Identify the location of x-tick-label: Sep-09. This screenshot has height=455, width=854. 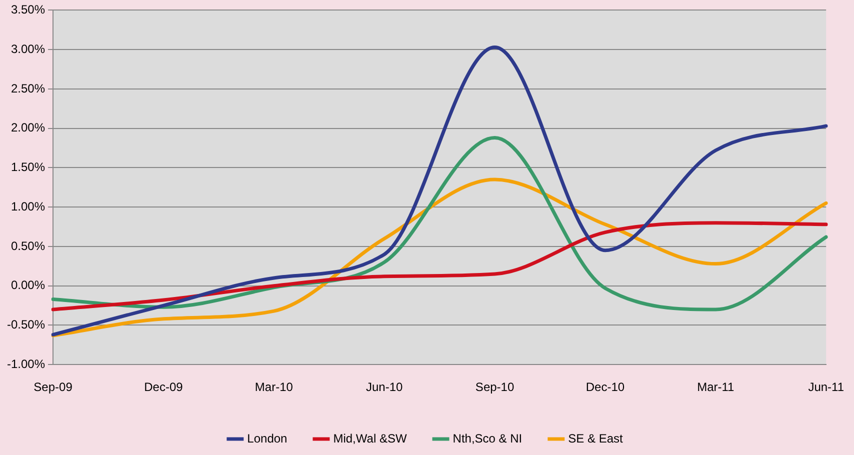
(53, 387).